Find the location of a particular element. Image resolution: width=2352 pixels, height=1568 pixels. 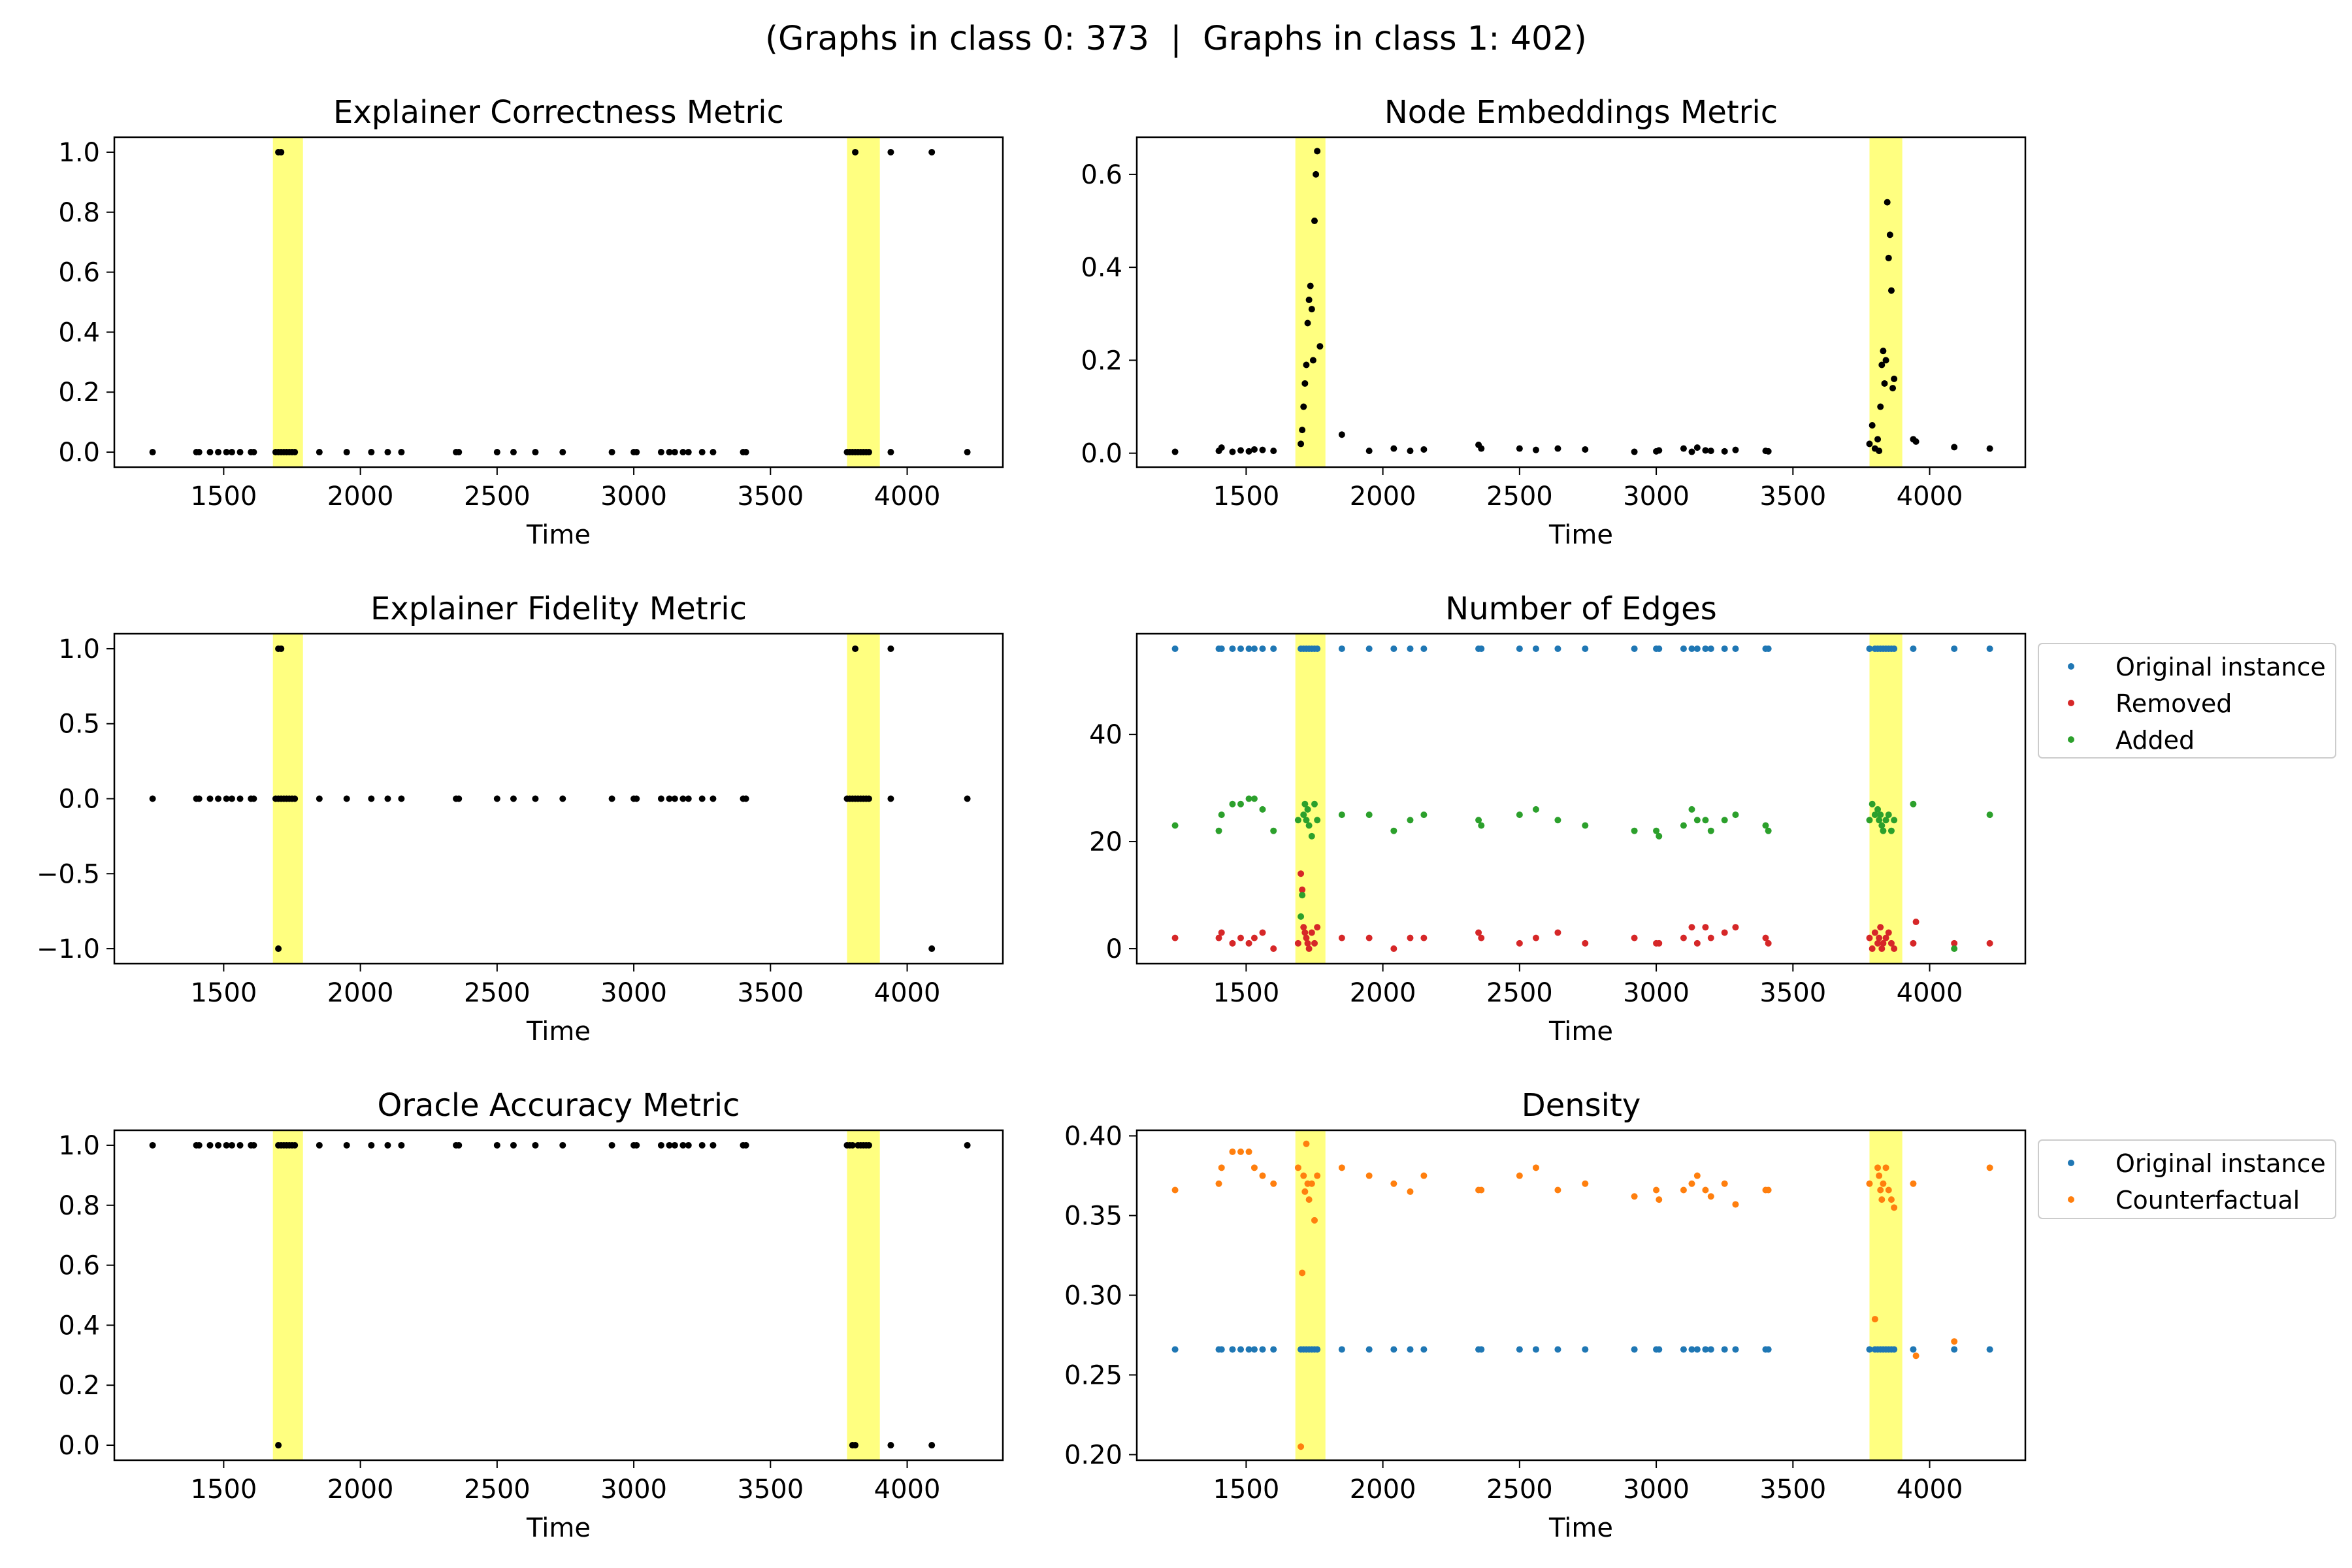

y-tick-label: 0.25 is located at coordinates (1093, 1375).